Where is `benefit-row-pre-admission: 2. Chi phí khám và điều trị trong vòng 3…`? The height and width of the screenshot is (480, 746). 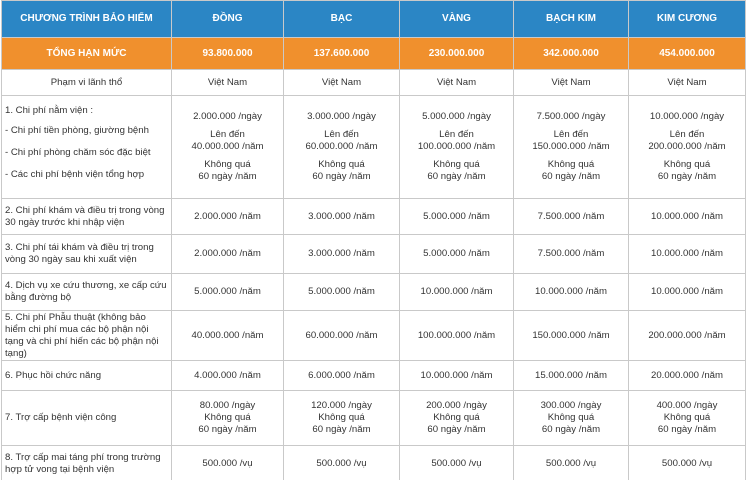 benefit-row-pre-admission: 2. Chi phí khám và điều trị trong vòng 3… is located at coordinates (373, 216).